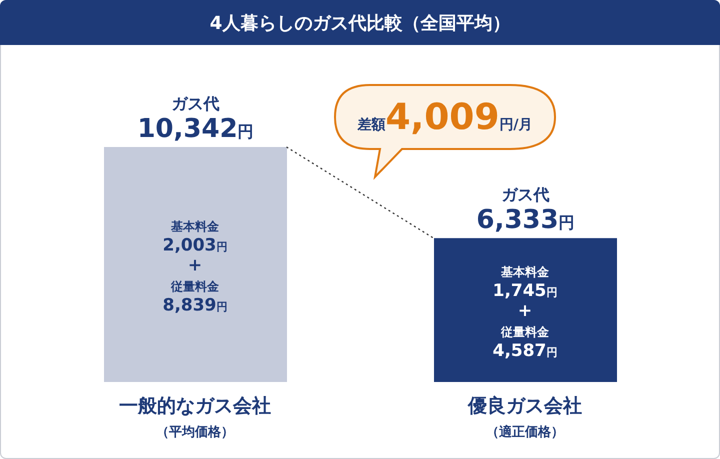 The image size is (720, 459). What do you see at coordinates (195, 119) in the screenshot?
I see `data-label: ガス代10,342円` at bounding box center [195, 119].